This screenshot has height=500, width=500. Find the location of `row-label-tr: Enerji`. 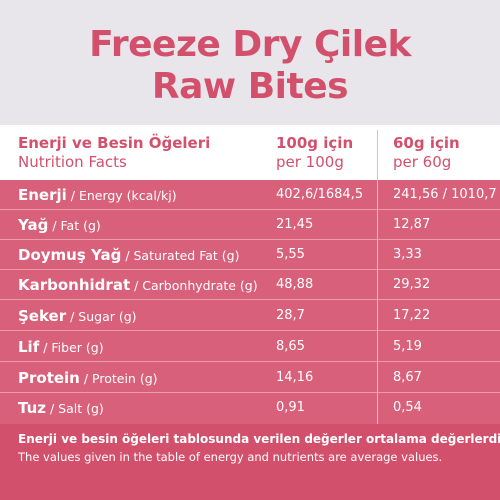

row-label-tr: Enerji is located at coordinates (42, 195).